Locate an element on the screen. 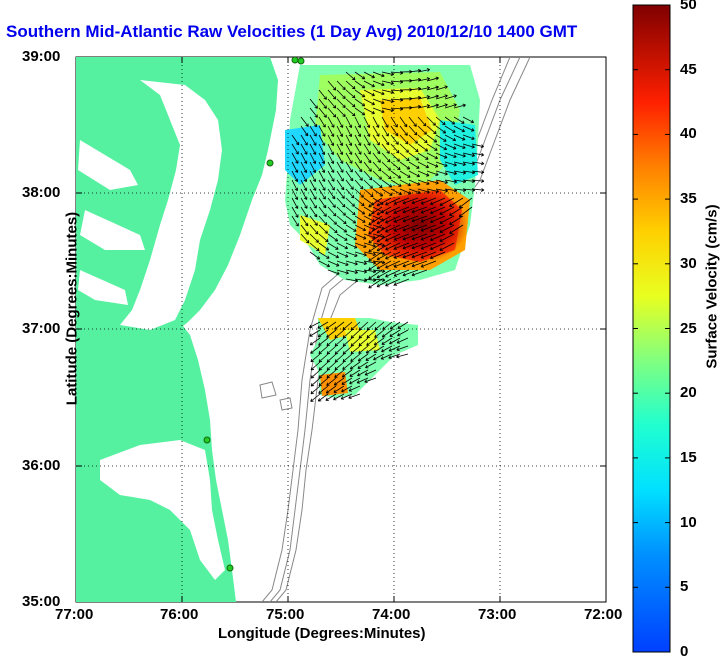  x-tick-label: 76:00 is located at coordinates (179, 614).